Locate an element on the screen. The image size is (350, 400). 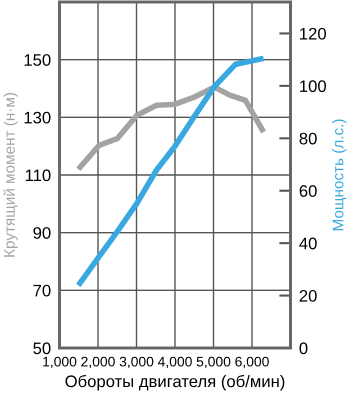
y2-tick-label: 100 is located at coordinates (313, 86).